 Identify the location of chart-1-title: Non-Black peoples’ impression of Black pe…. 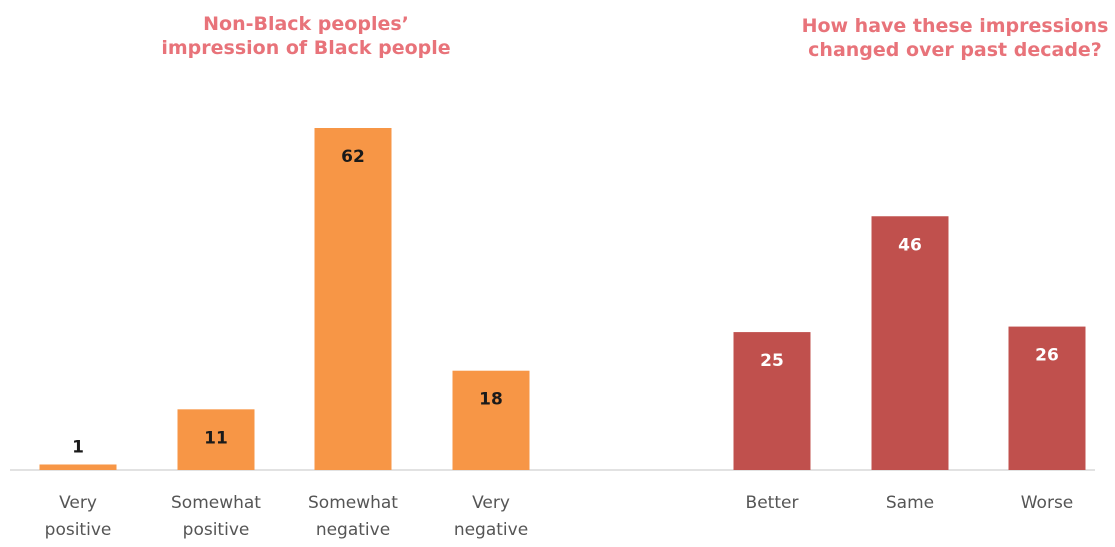
(305, 36).